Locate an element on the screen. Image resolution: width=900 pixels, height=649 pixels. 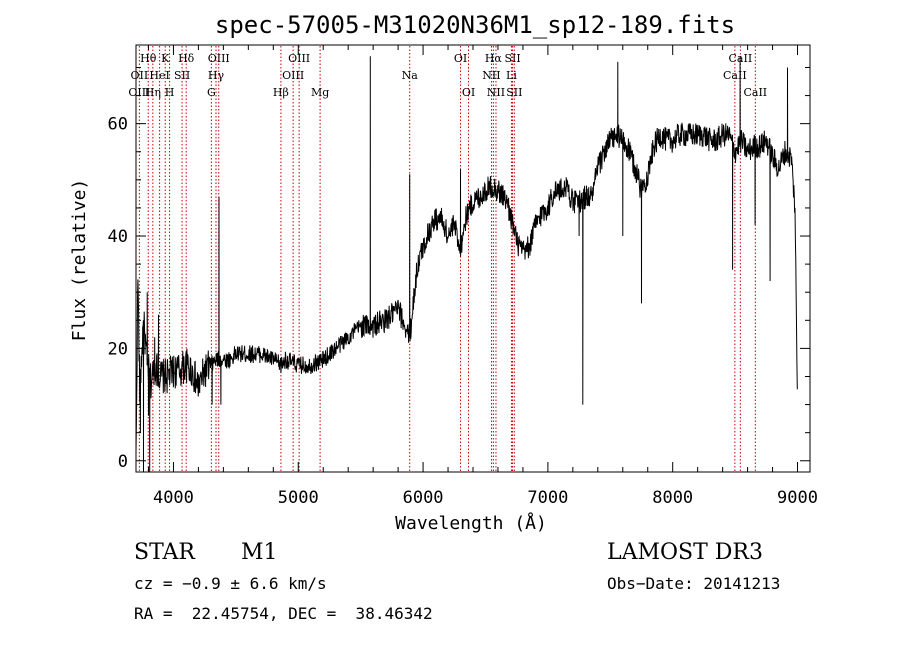
line-label: Mg is located at coordinates (320, 92).